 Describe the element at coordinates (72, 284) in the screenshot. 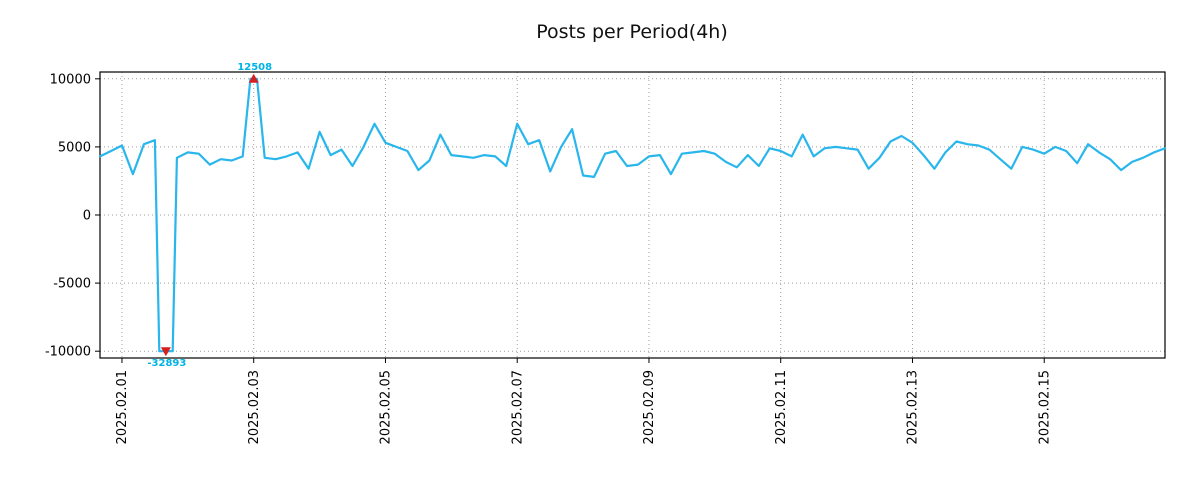

I see `y-tick-label: -5000` at that location.